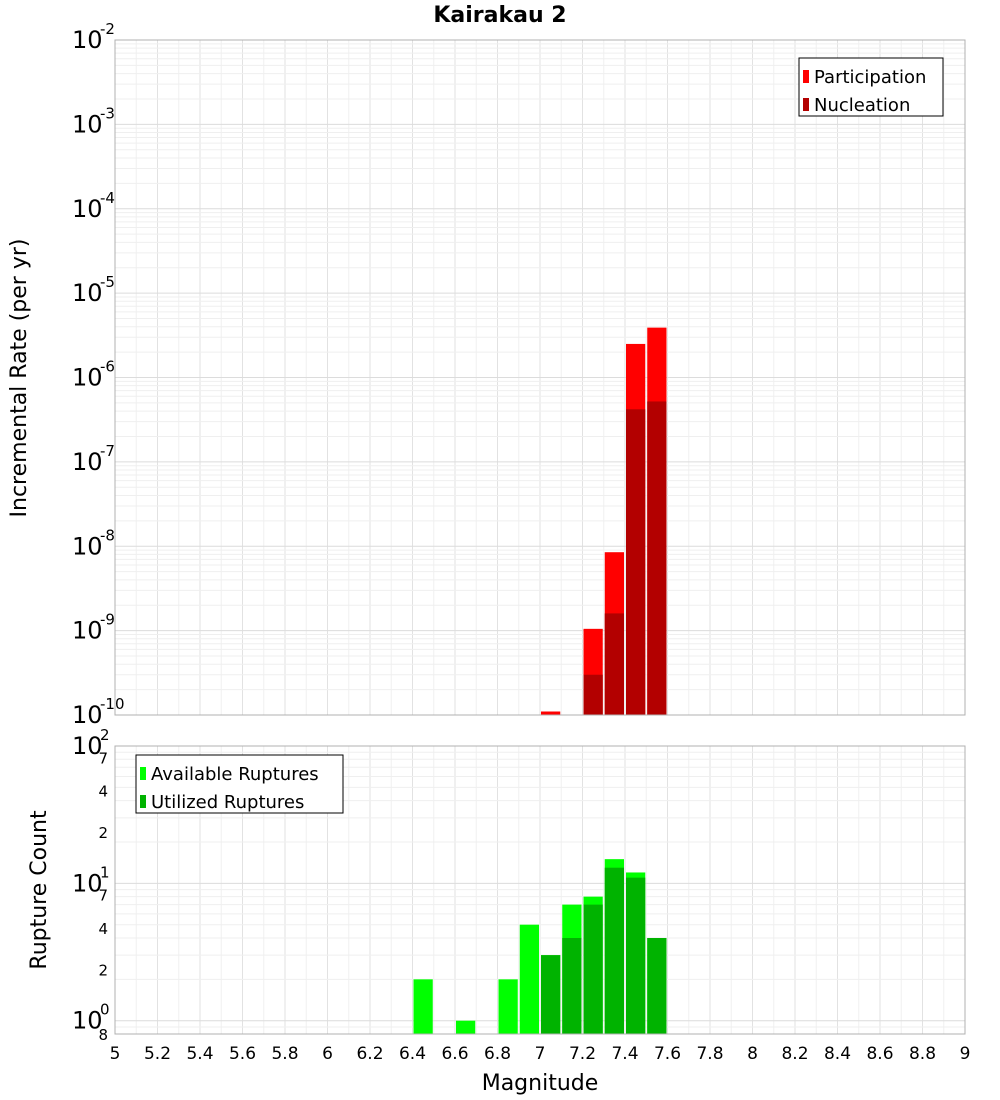 This screenshot has width=1000, height=1100. Describe the element at coordinates (105, 735) in the screenshot. I see `count-y-tick-exponent: 2` at that location.